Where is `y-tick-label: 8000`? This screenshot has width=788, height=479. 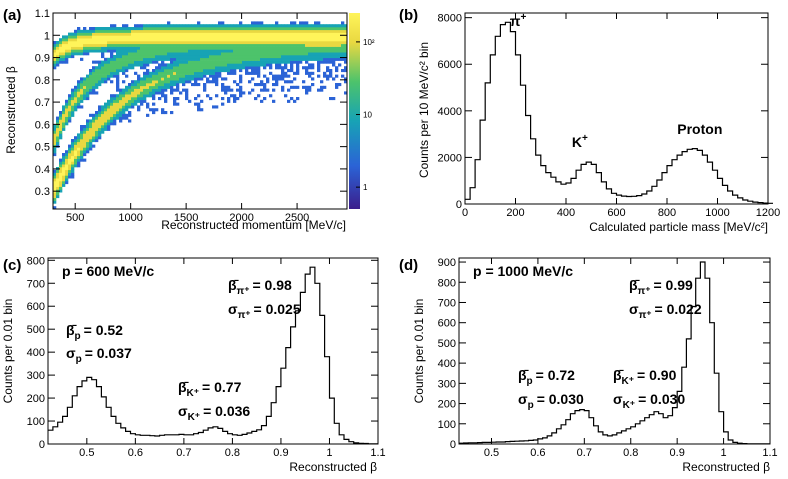 y-tick-label: 8000 is located at coordinates (450, 19).